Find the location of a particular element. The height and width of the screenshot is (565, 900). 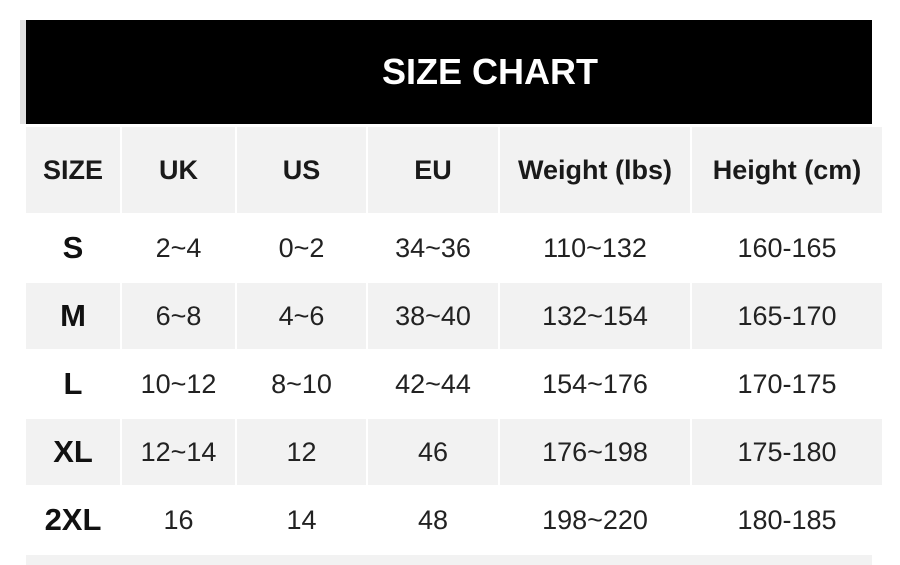

cell-height: 160-165 is located at coordinates (787, 247).